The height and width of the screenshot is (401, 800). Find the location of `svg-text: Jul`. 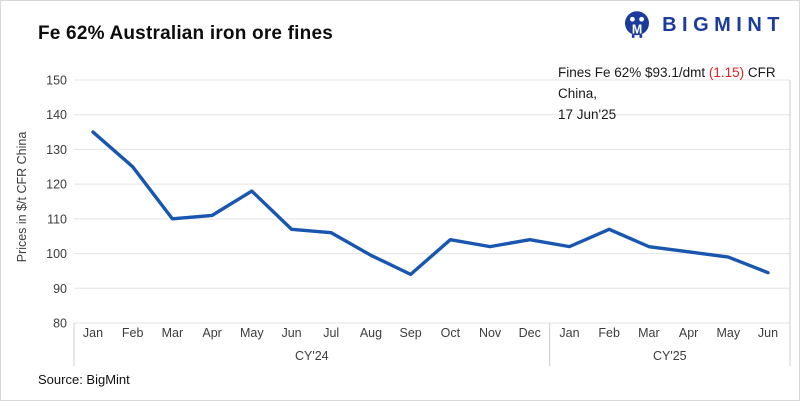

svg-text: Jul is located at coordinates (331, 333).